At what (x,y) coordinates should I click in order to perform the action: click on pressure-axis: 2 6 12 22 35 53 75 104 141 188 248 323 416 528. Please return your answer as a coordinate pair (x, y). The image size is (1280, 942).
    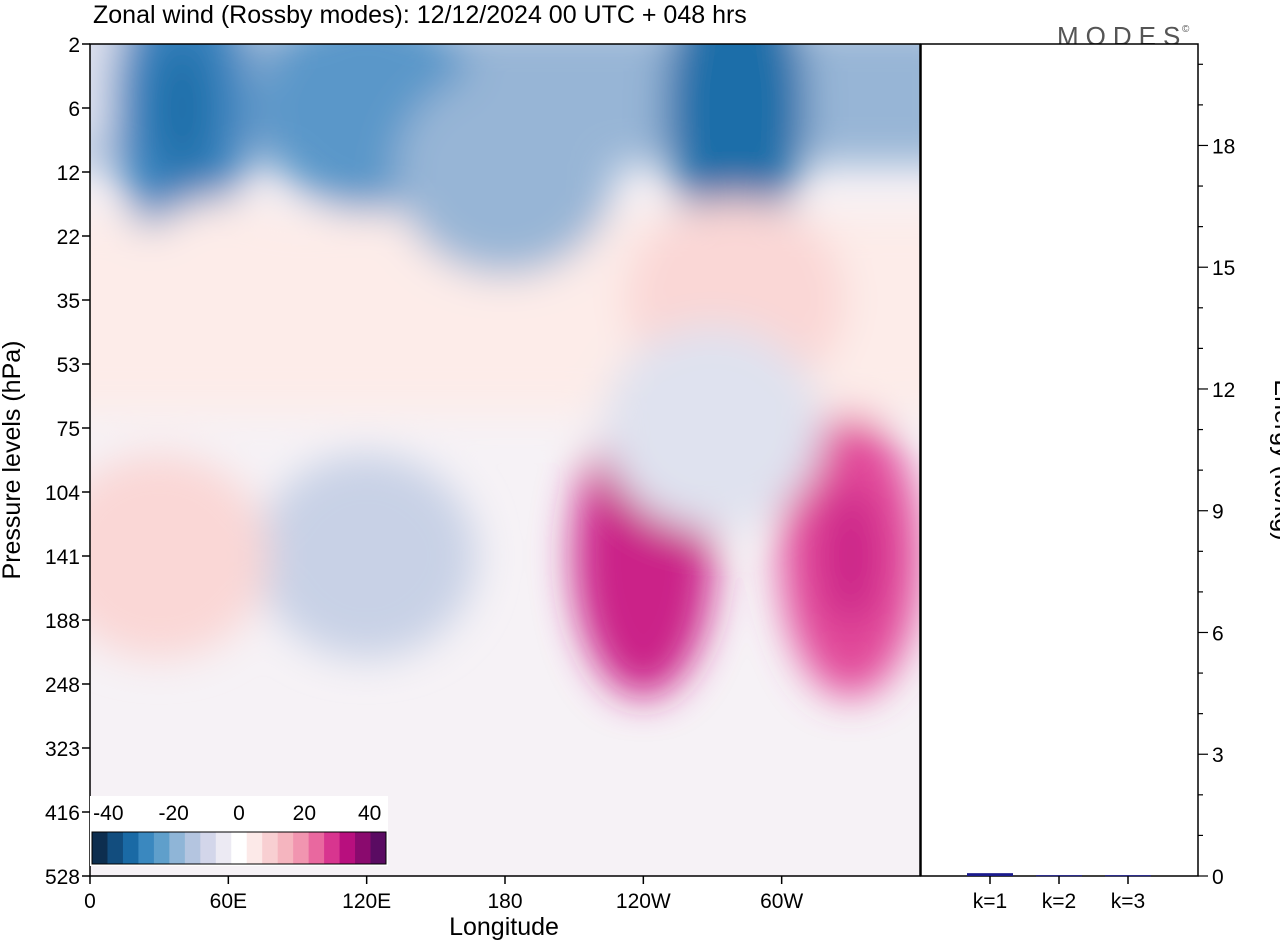
    Looking at the image, I should click on (67, 461).